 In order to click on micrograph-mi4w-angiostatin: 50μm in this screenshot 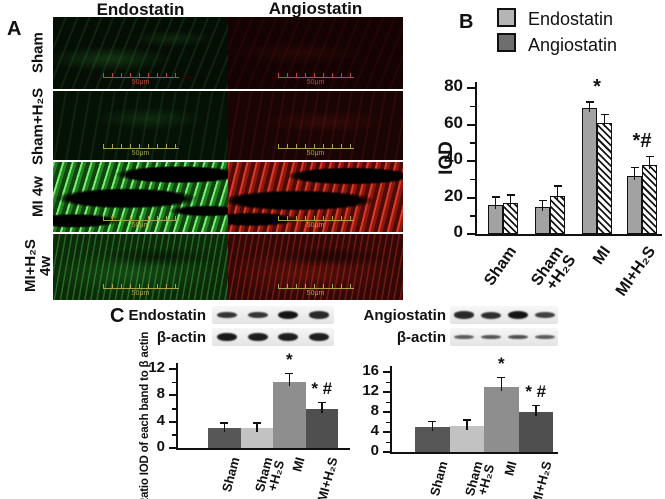, I will do `click(315, 197)`.